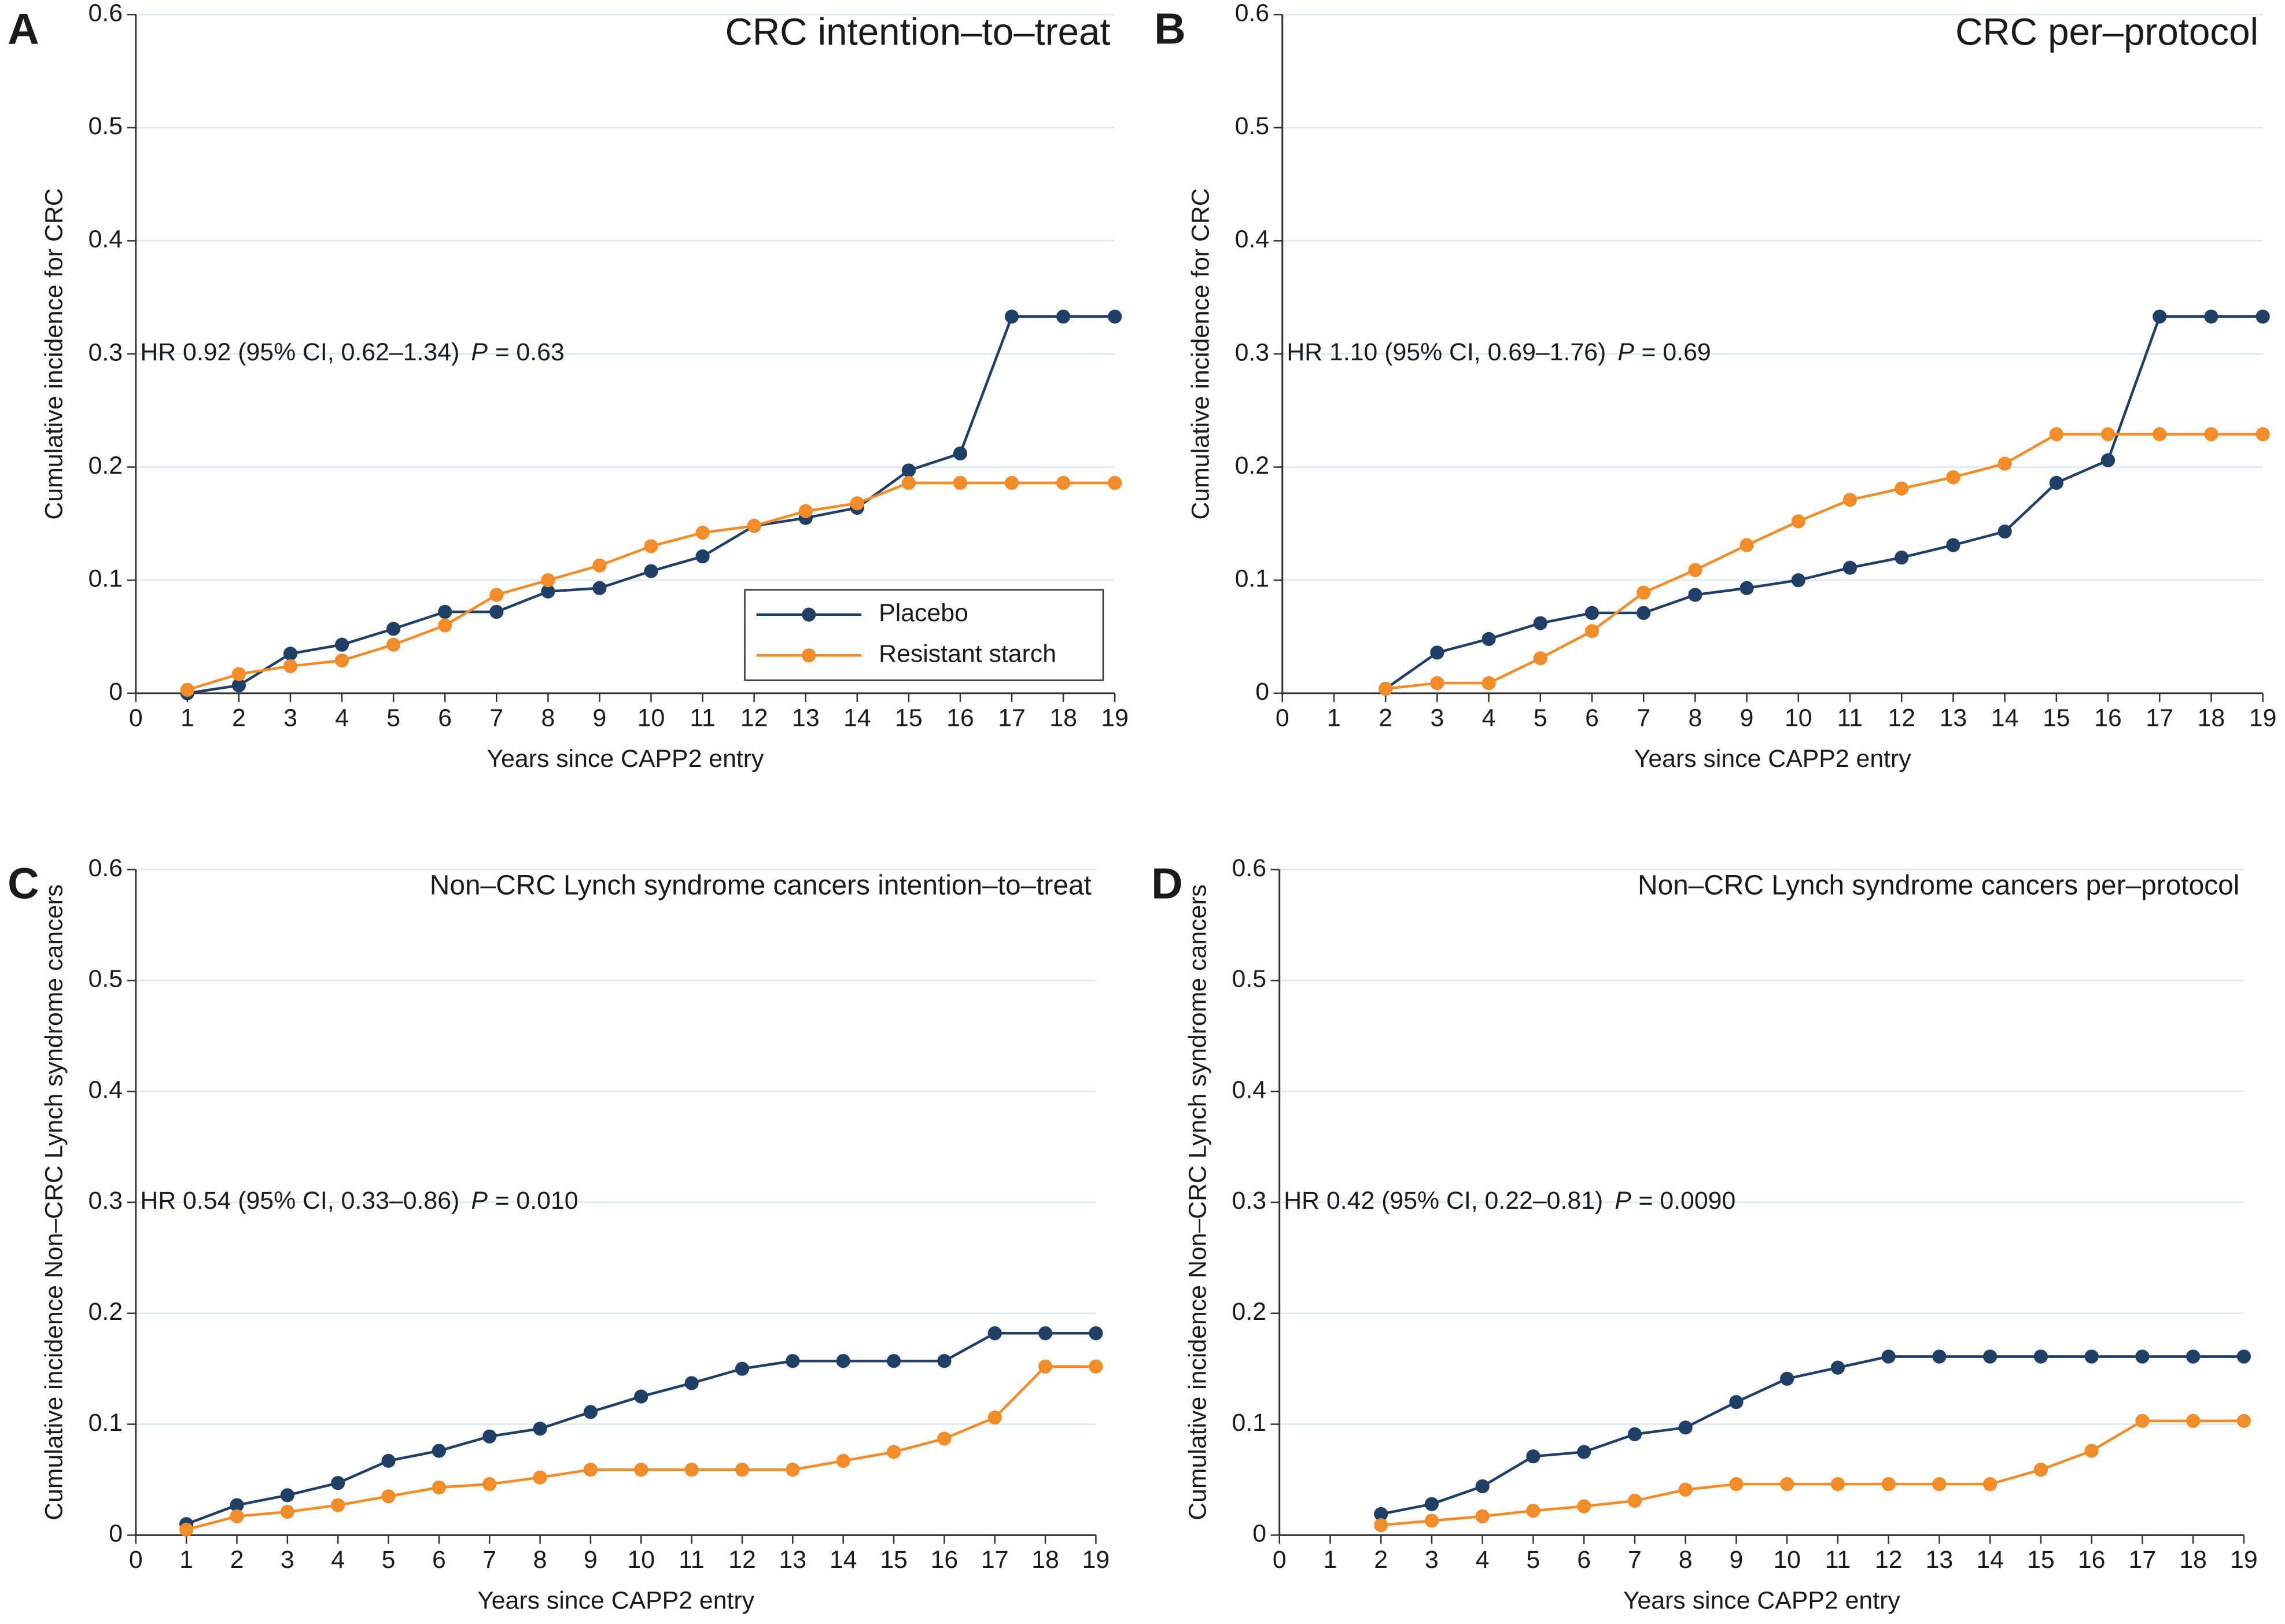 The height and width of the screenshot is (1624, 2285). I want to click on y-axis-label: Cumulative incidence for CRC, so click(1201, 353).